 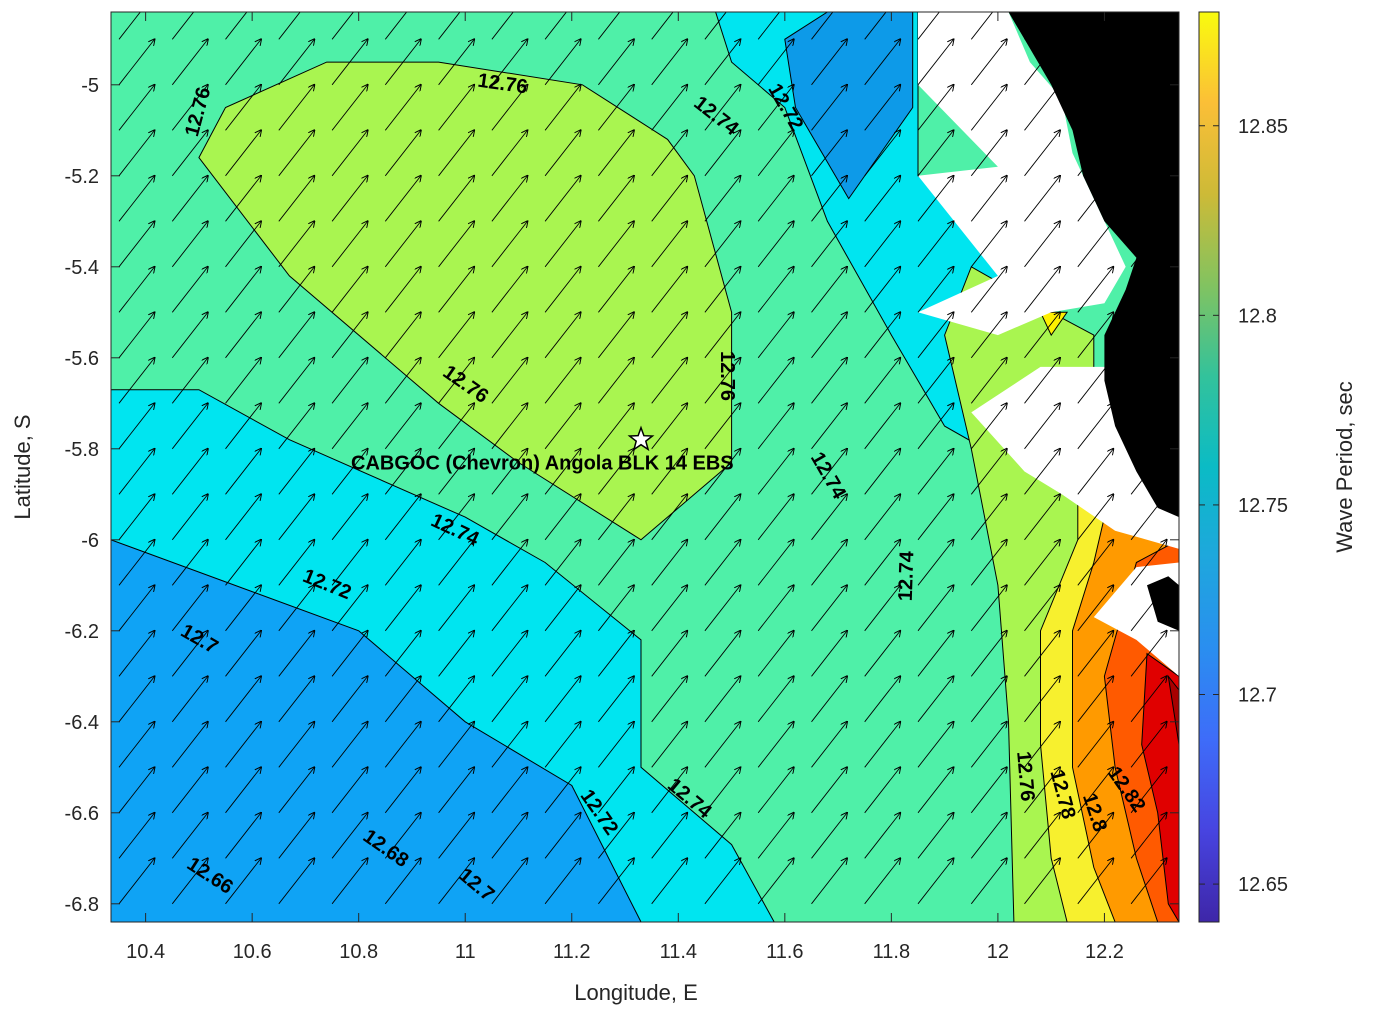 I want to click on y-tick-label-5: -6, so click(x=90, y=541).